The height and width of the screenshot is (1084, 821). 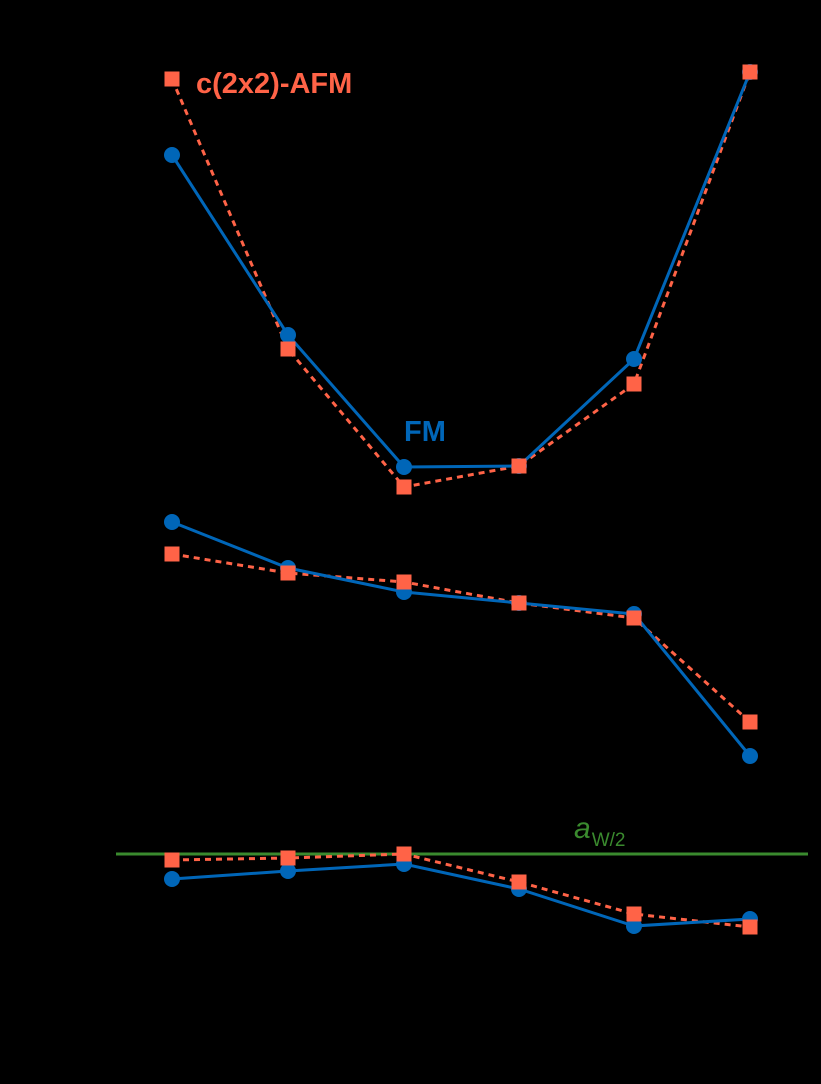 What do you see at coordinates (608, 840) in the screenshot?
I see `reference-label-subscript: W/2` at bounding box center [608, 840].